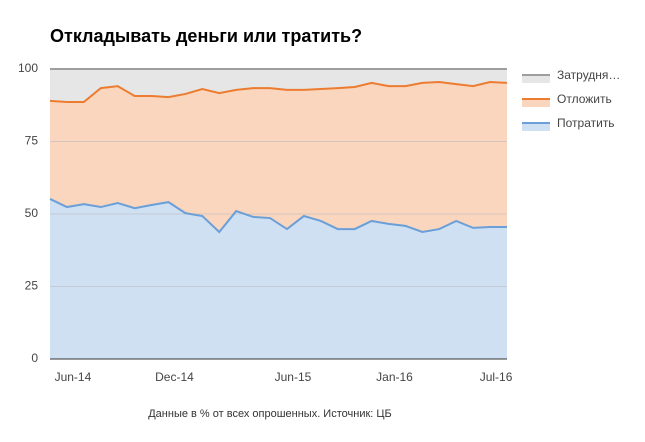  What do you see at coordinates (34, 358) in the screenshot?
I see `y-tick-label: 0` at bounding box center [34, 358].